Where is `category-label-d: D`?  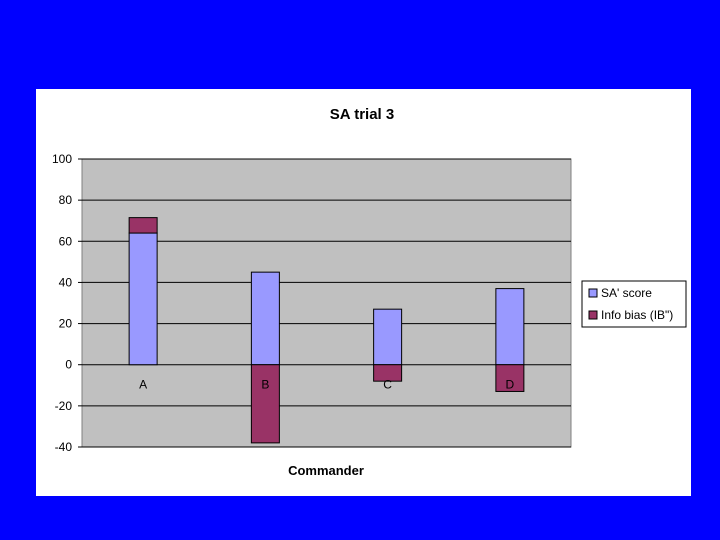
category-label-d: D is located at coordinates (510, 385).